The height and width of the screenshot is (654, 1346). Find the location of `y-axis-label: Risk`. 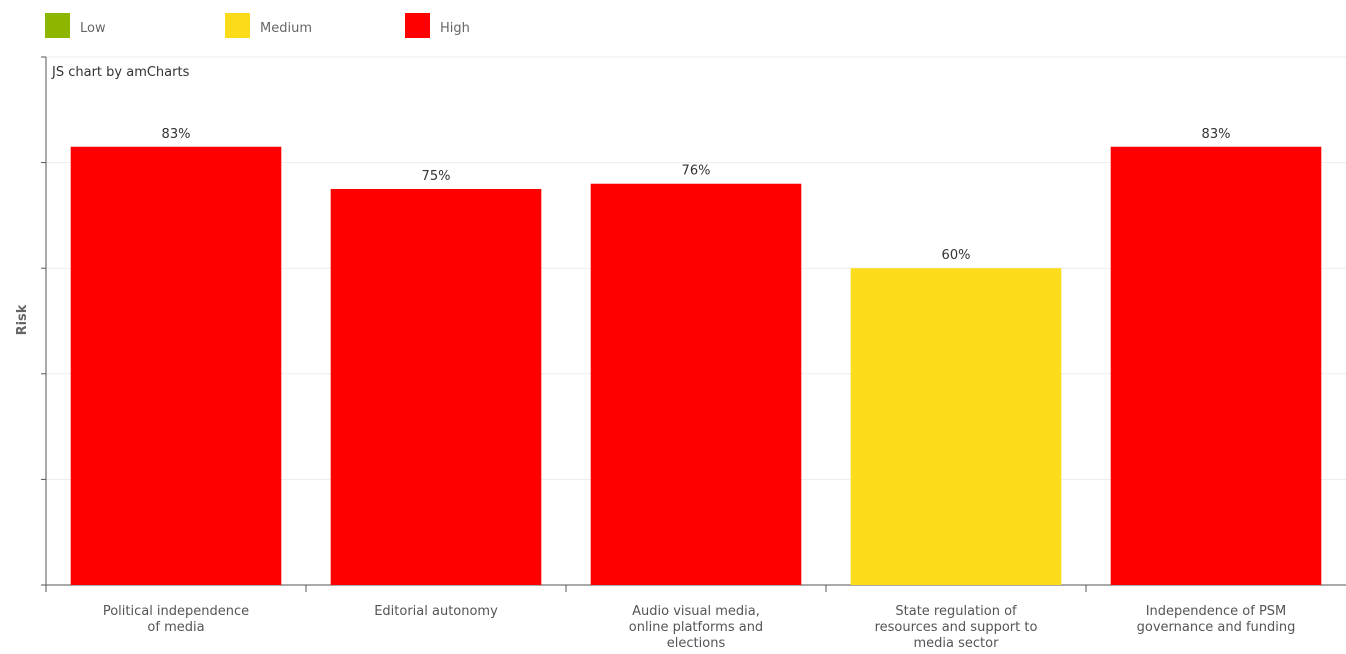

y-axis-label: Risk is located at coordinates (22, 319).